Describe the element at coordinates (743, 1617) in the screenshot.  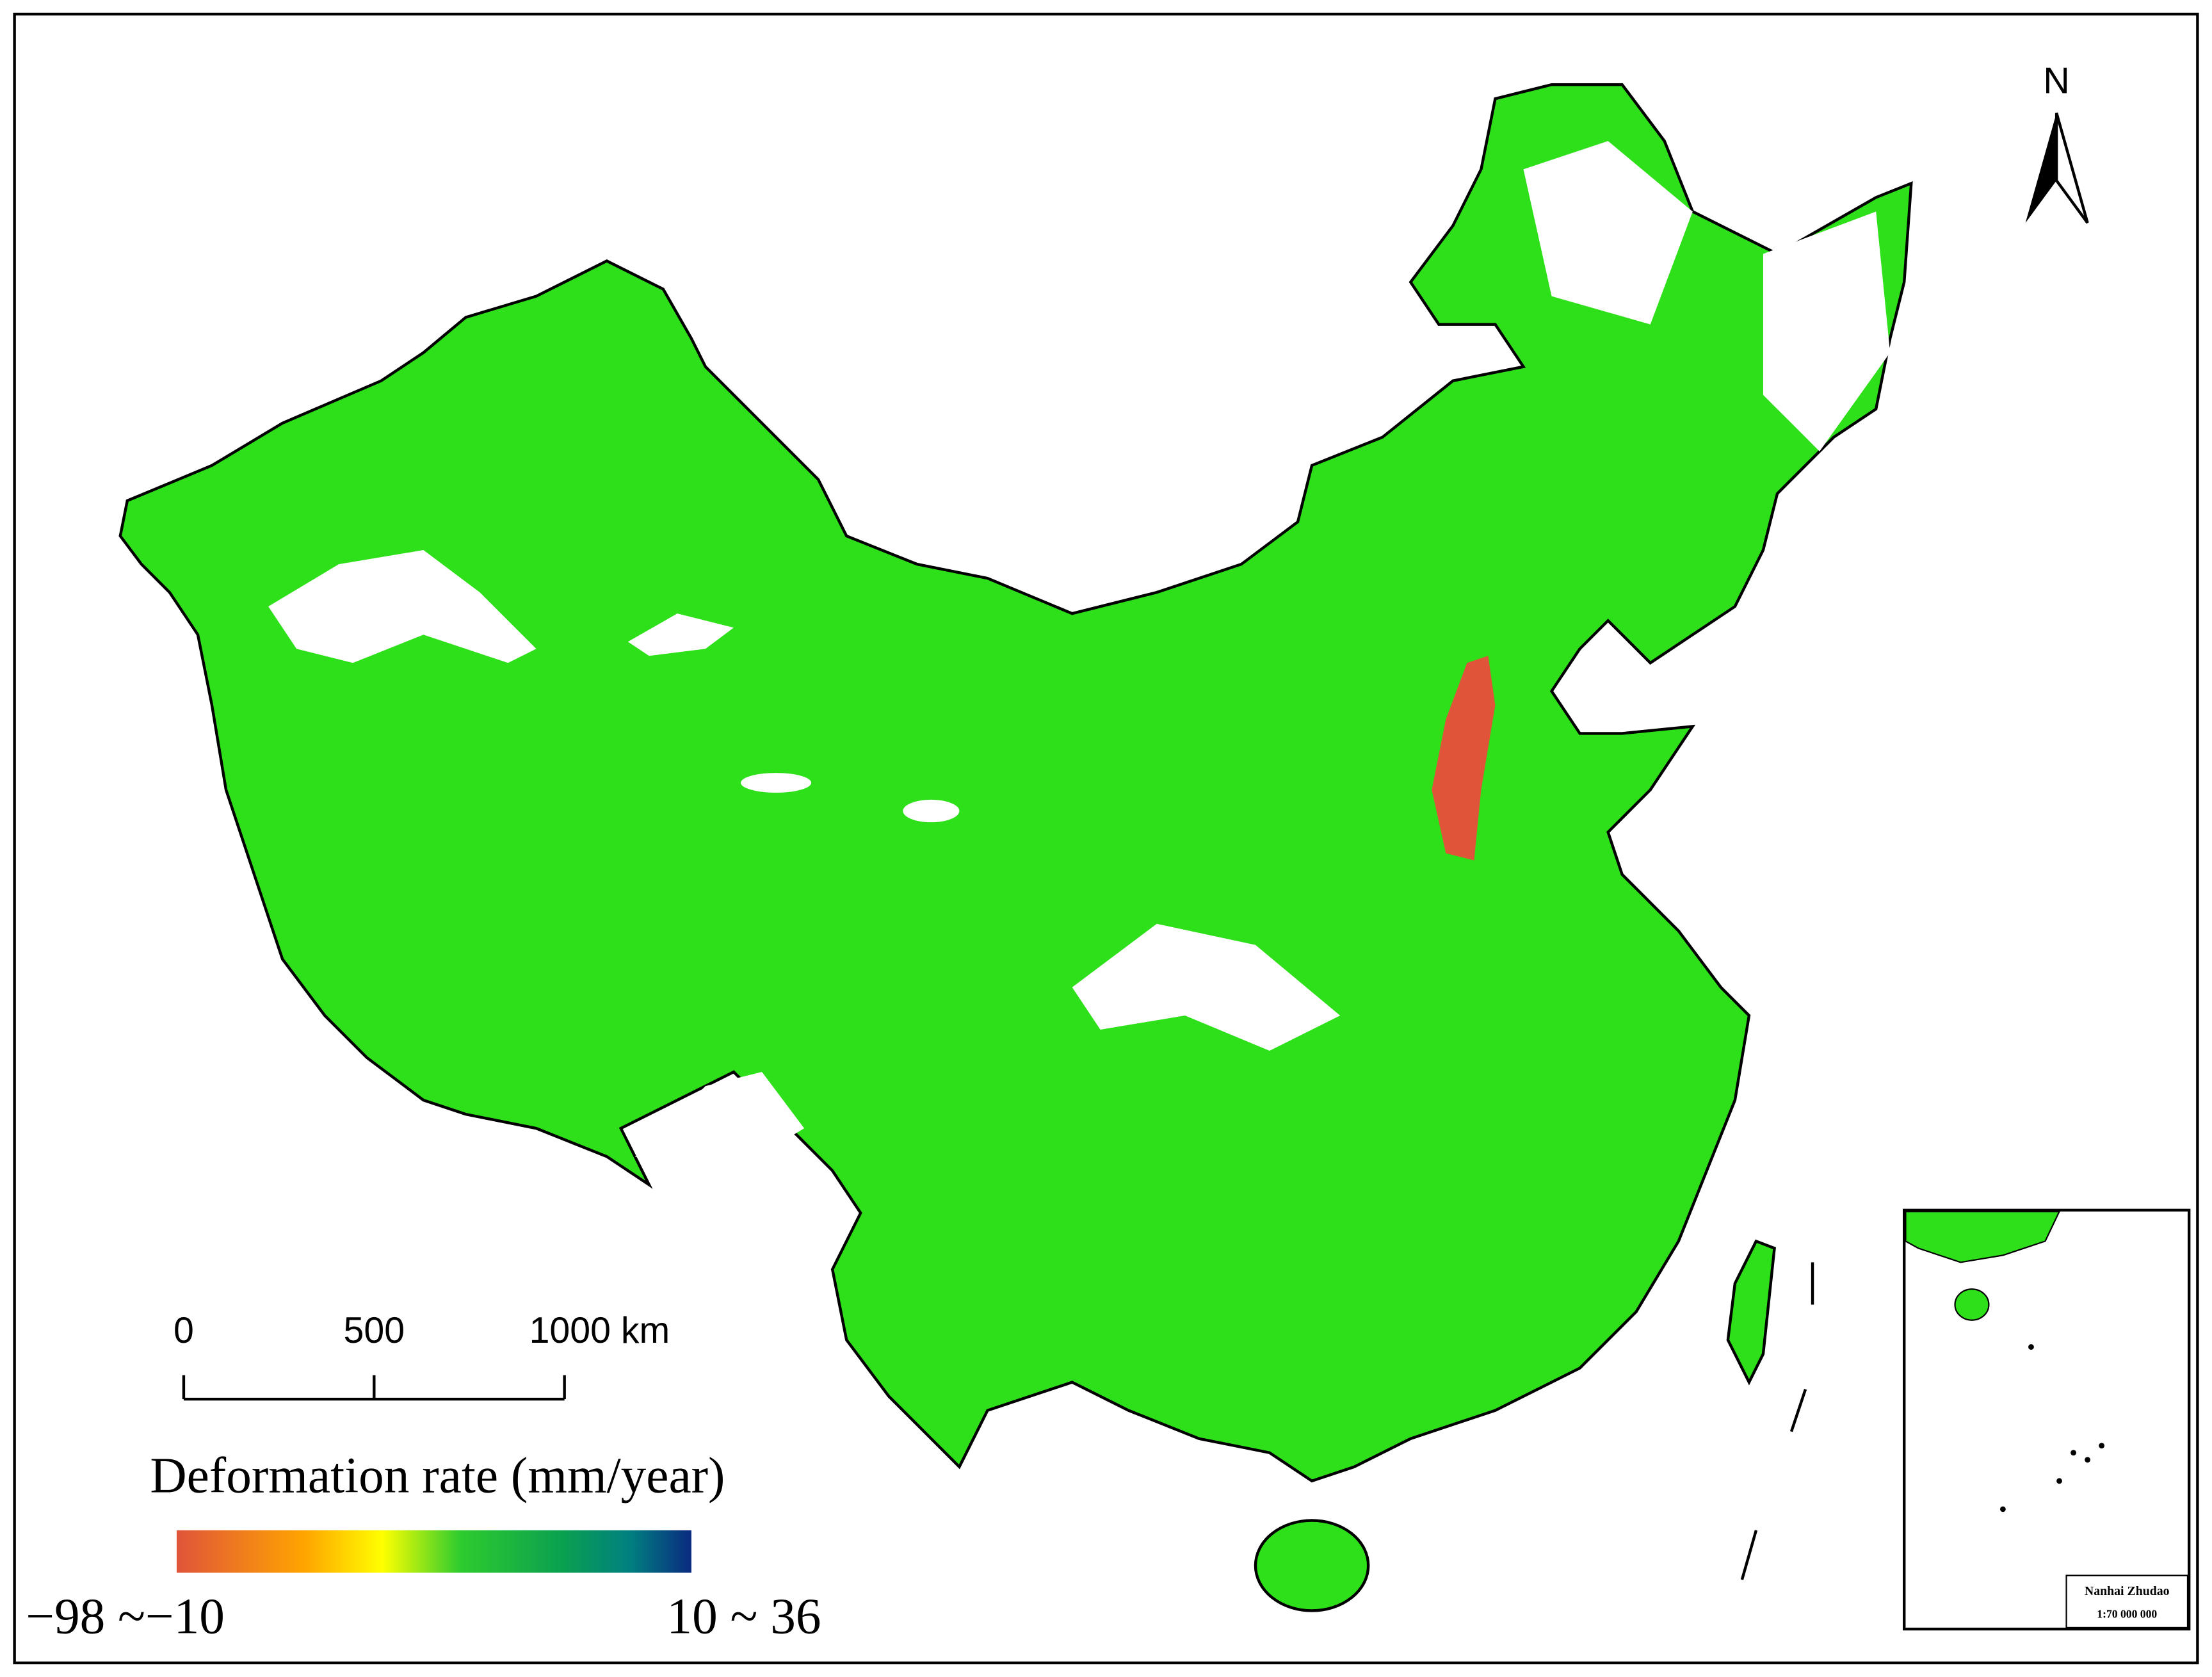
I see `legend-high-label: 10 ~ 36` at that location.